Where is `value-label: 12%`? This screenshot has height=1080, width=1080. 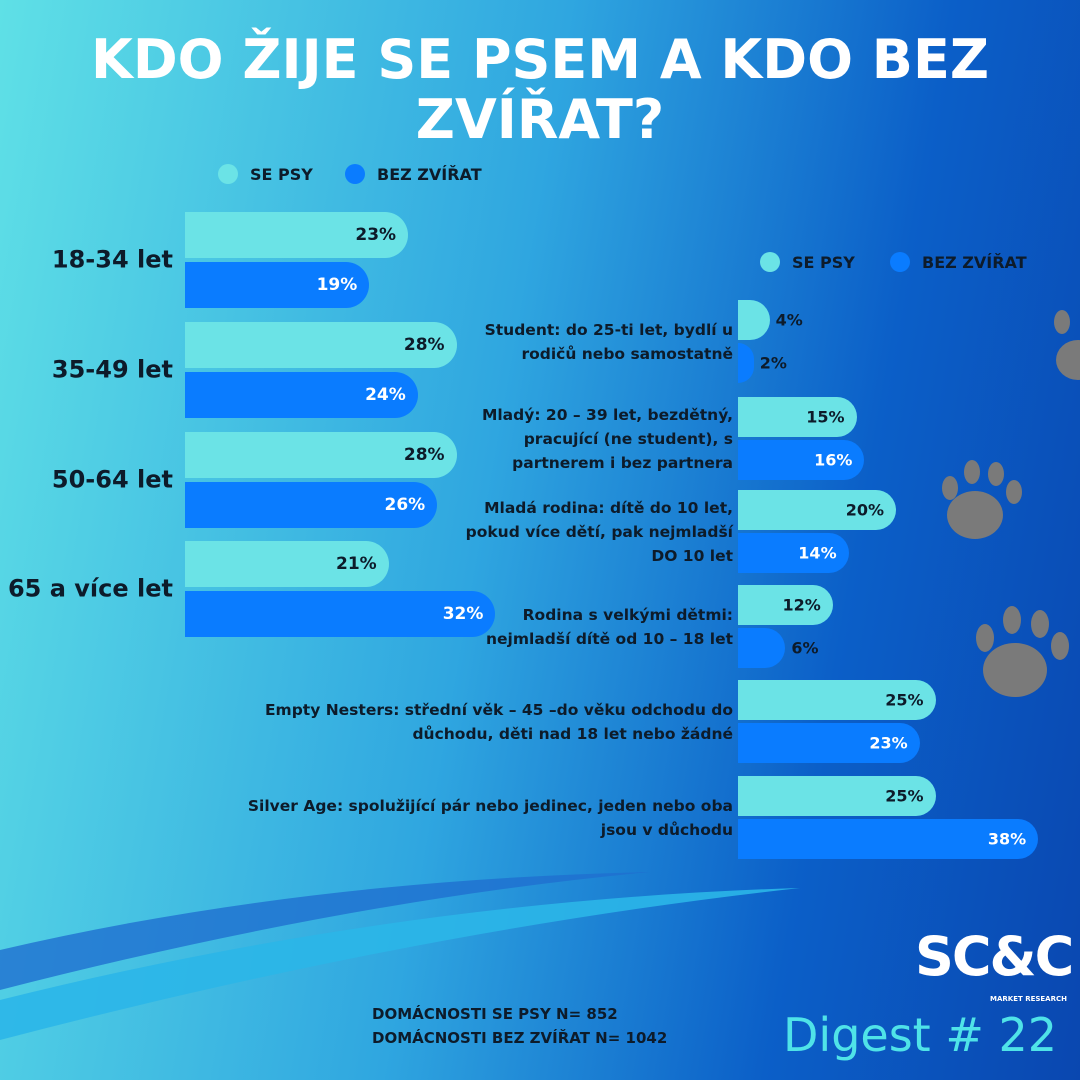 value-label: 12% is located at coordinates (801, 605).